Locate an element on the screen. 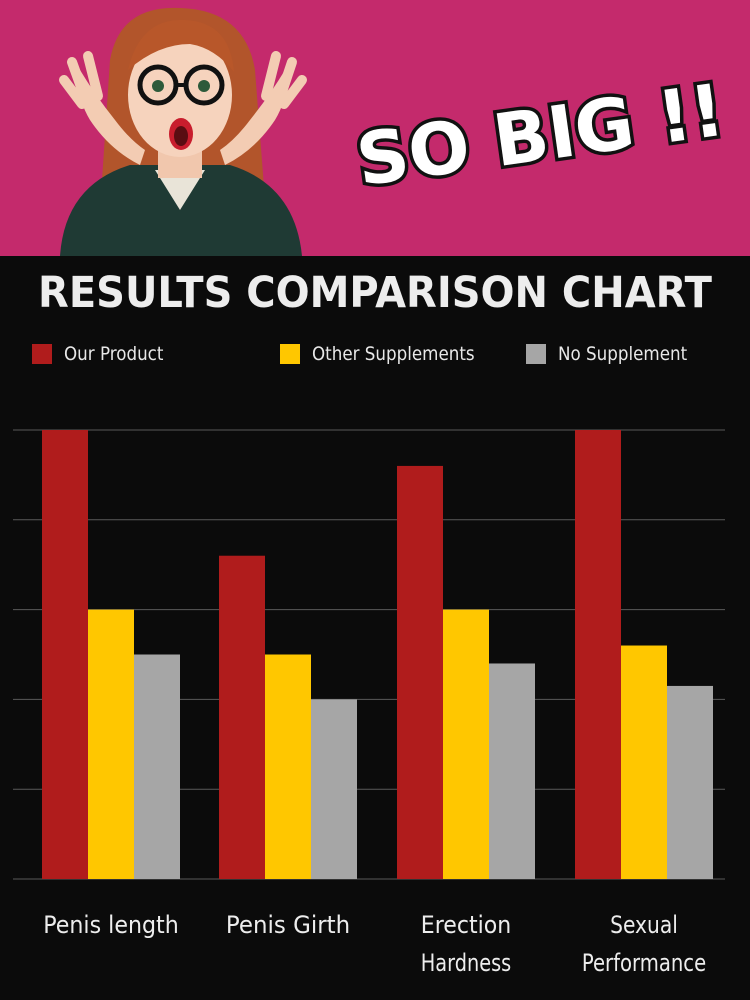 This screenshot has height=1000, width=750. bar-no-supplement-sexual-performance is located at coordinates (690, 782).